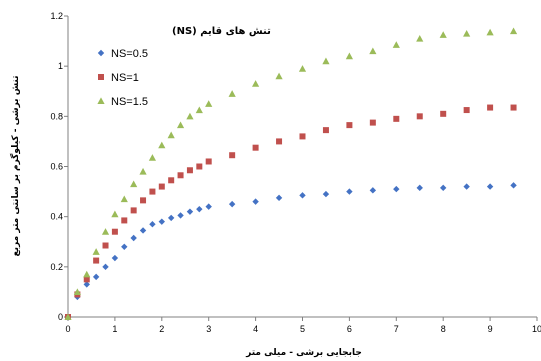  I want to click on x-tick-label: 6, so click(349, 329).